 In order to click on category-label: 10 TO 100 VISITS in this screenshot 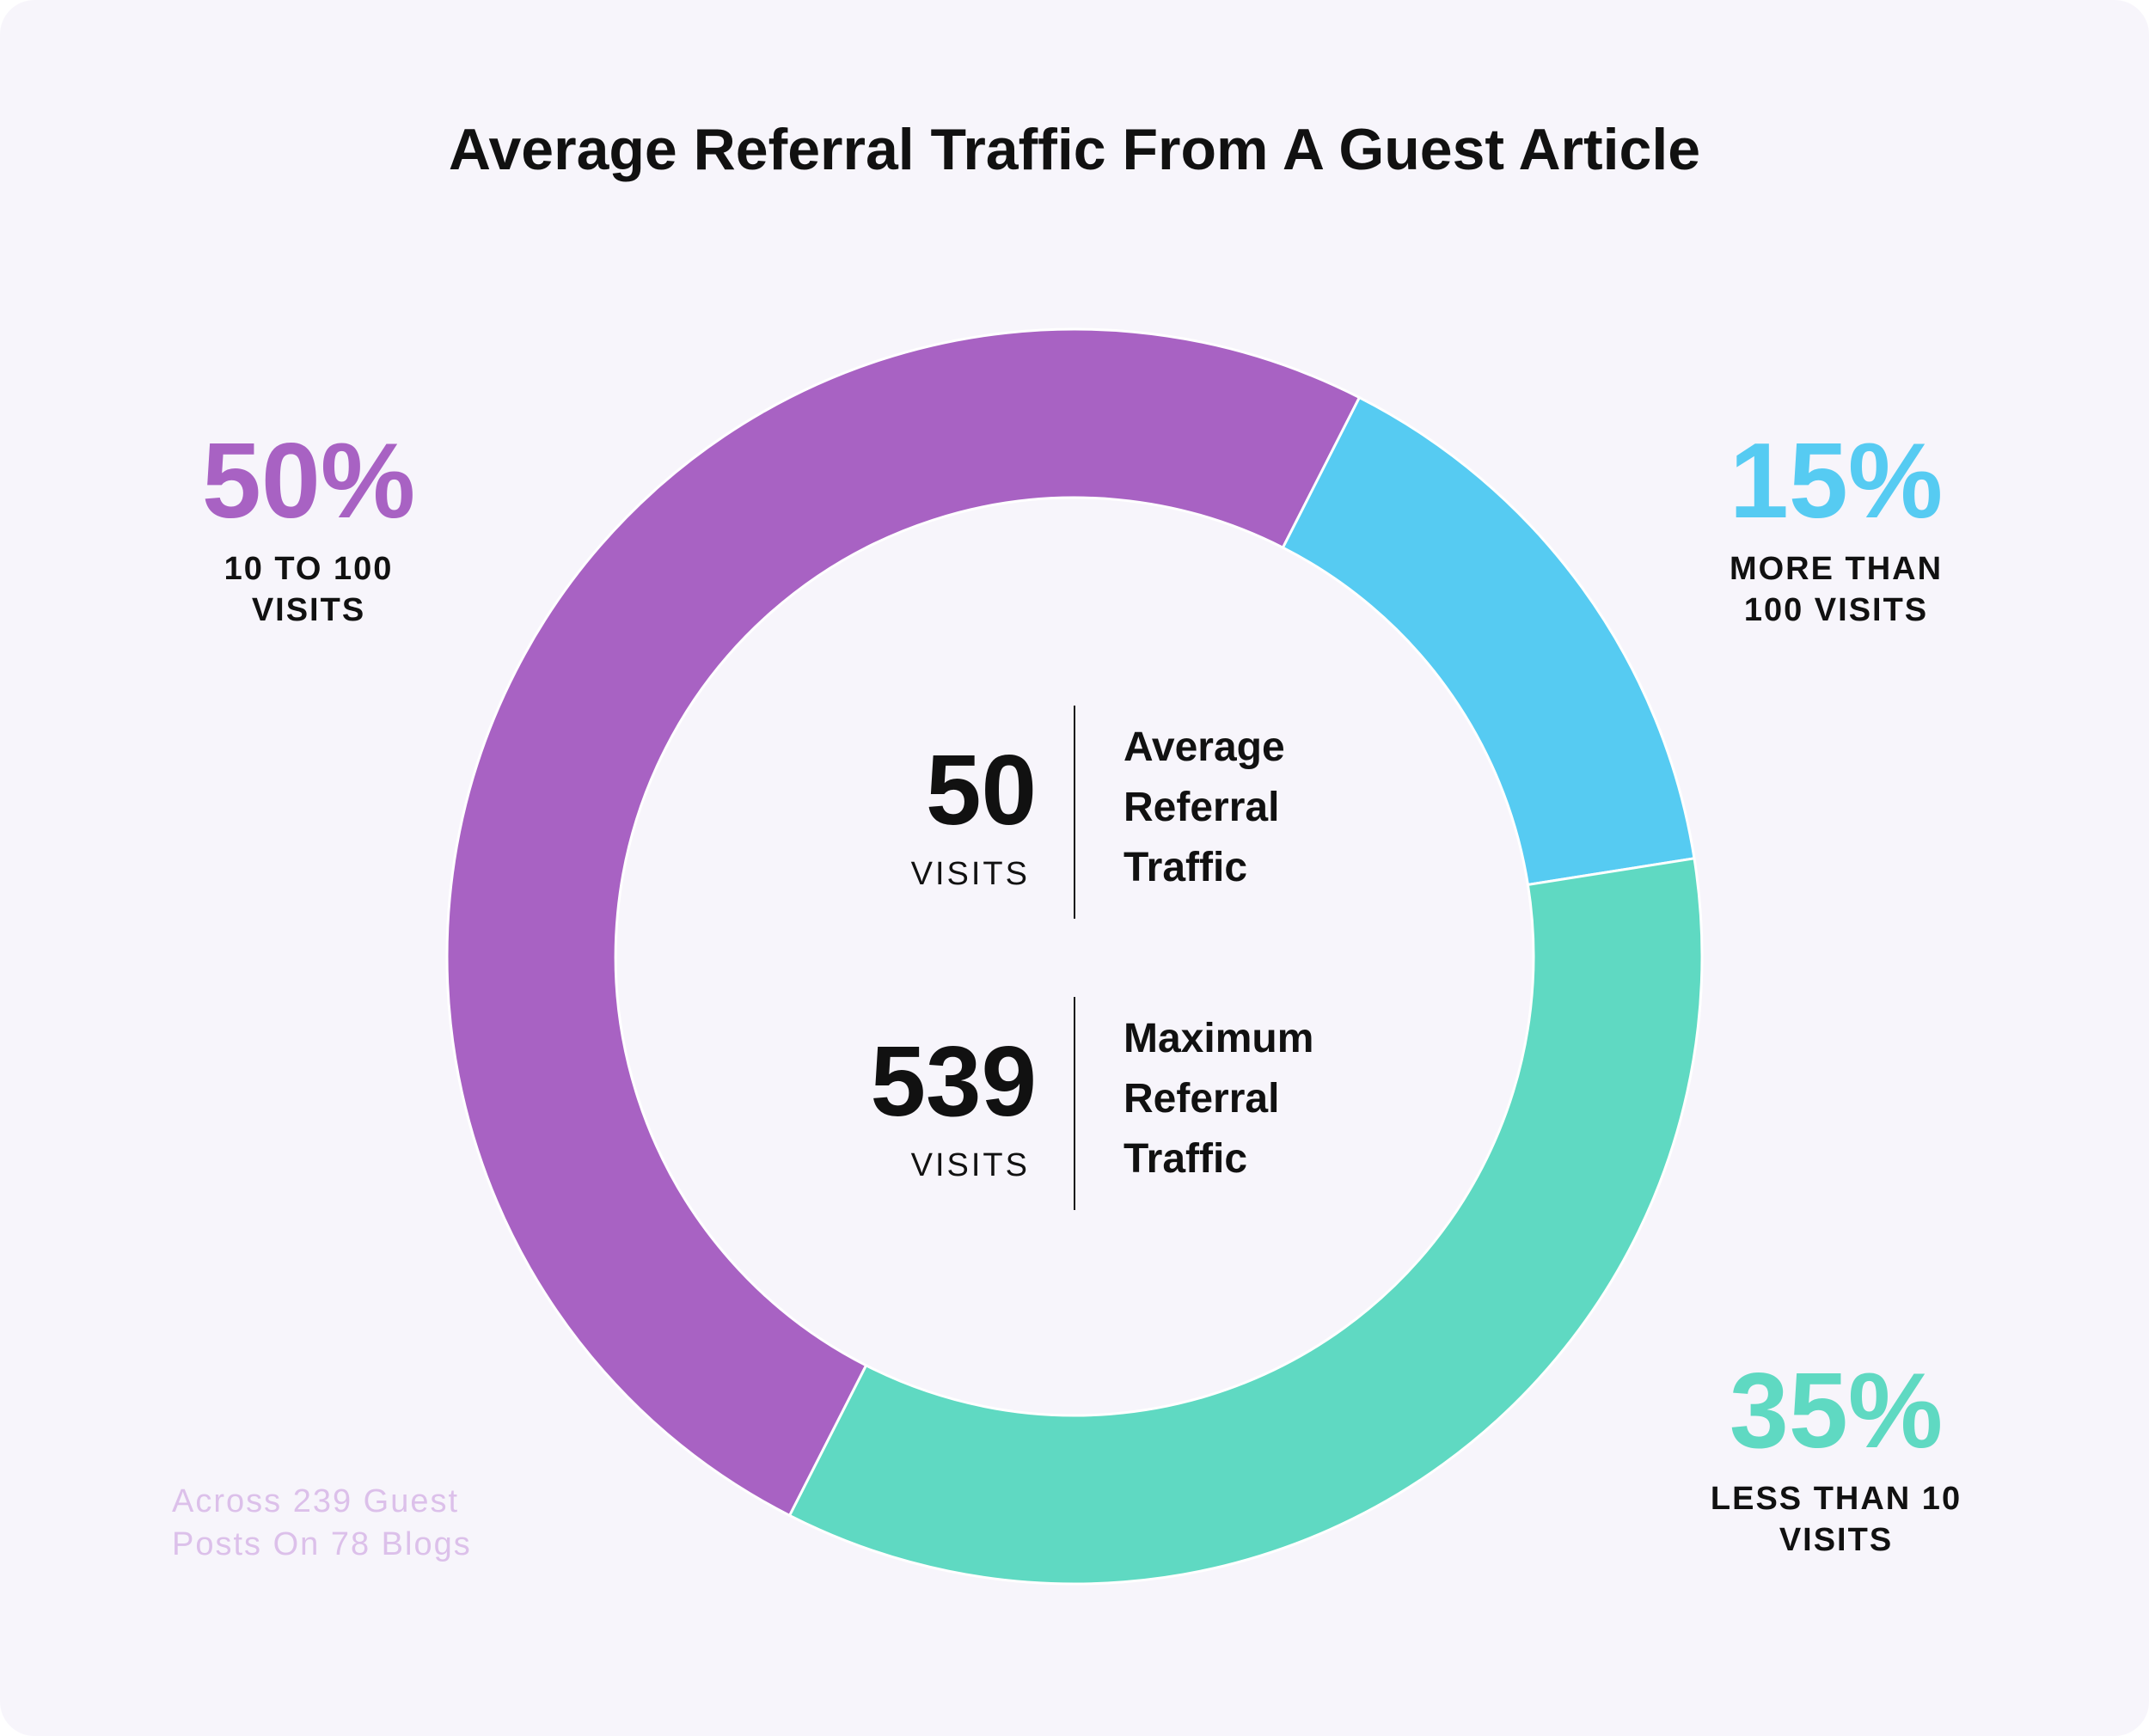, I will do `click(308, 589)`.